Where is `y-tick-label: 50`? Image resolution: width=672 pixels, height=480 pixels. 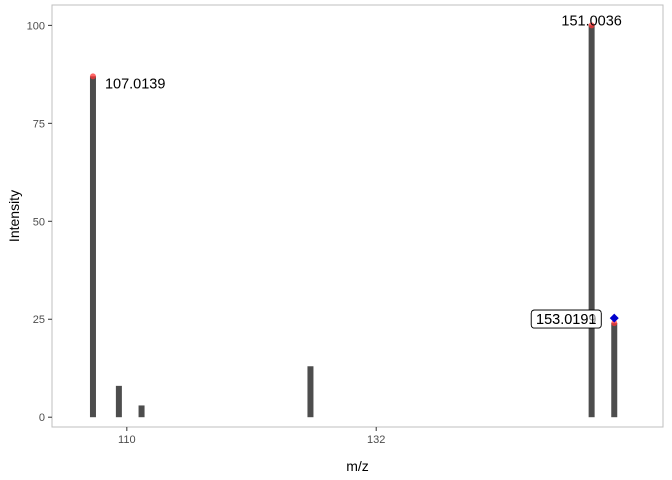 y-tick-label: 50 is located at coordinates (39, 222).